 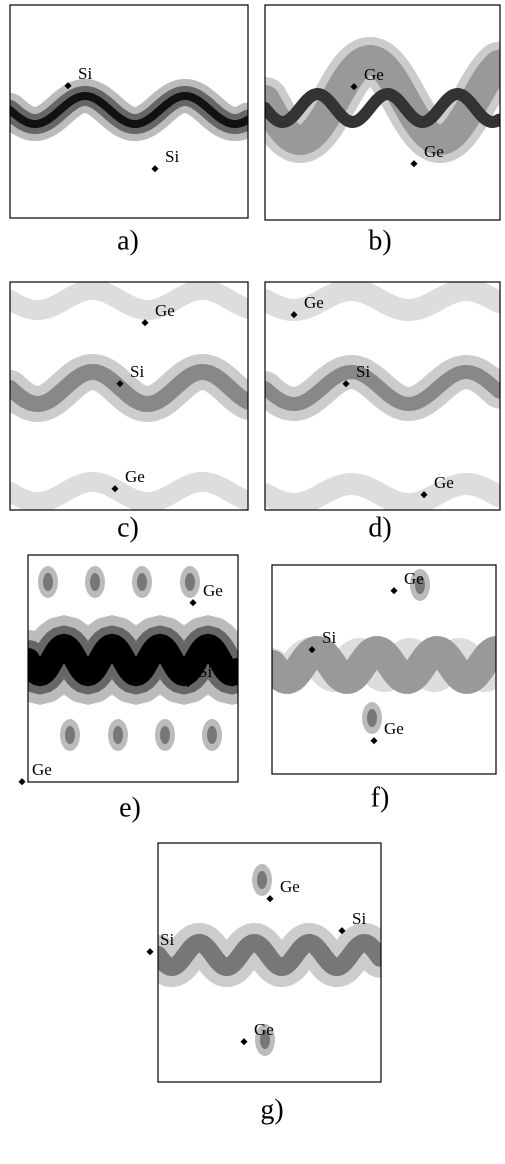 I want to click on panel-caption: d), so click(x=379, y=527).